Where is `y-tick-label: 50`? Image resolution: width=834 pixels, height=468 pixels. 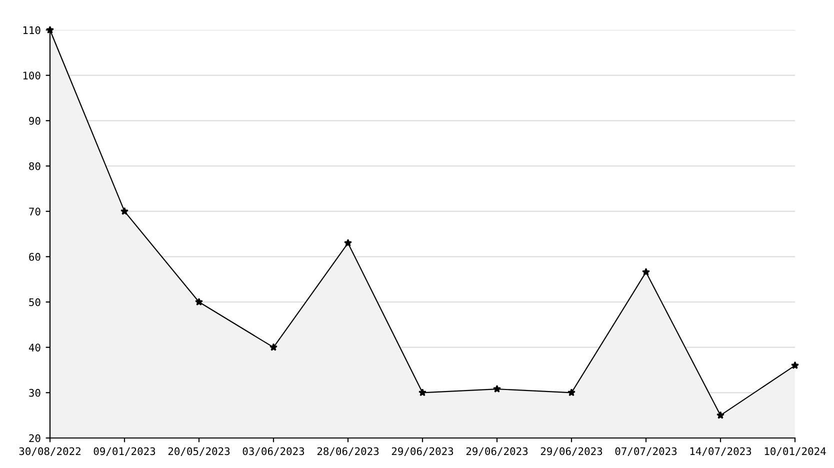
y-tick-label: 50 is located at coordinates (34, 302).